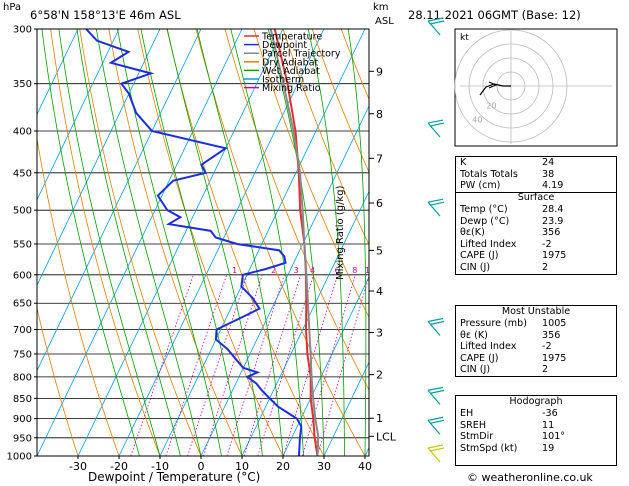 This screenshot has height=486, width=629. What do you see at coordinates (397, 270) in the screenshot?
I see `mixing-ratio-label: 15` at bounding box center [397, 270].